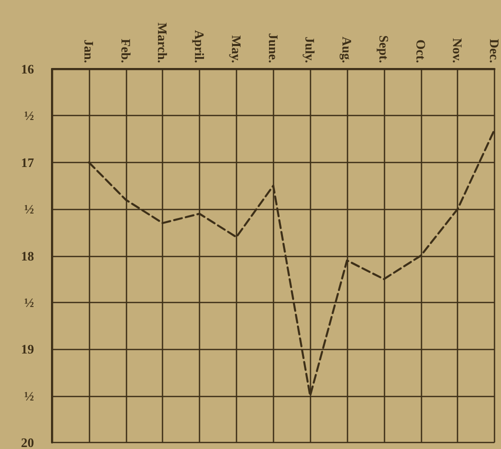 The width and height of the screenshot is (501, 449). Describe the element at coordinates (458, 50) in the screenshot. I see `x-tick-label: Nov.` at that location.